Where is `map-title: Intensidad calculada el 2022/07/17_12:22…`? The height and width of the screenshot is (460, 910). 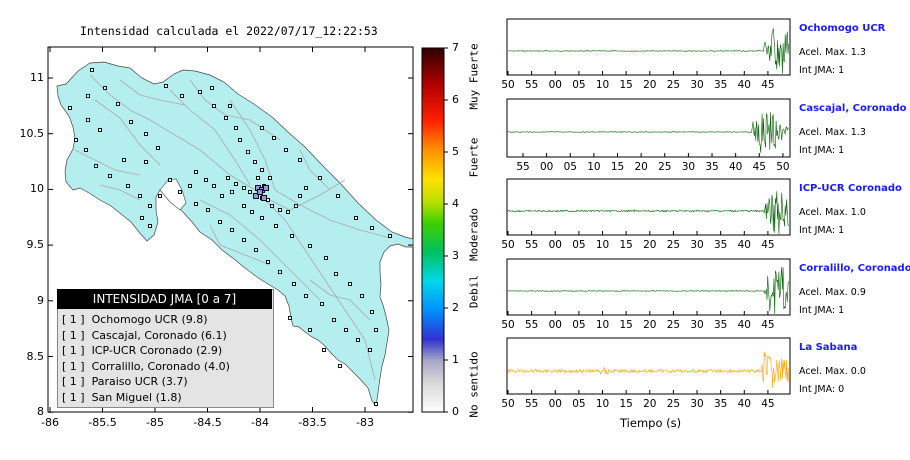
map-title: Intensidad calculada el 2022/07/17_12:22… is located at coordinates (229, 31).